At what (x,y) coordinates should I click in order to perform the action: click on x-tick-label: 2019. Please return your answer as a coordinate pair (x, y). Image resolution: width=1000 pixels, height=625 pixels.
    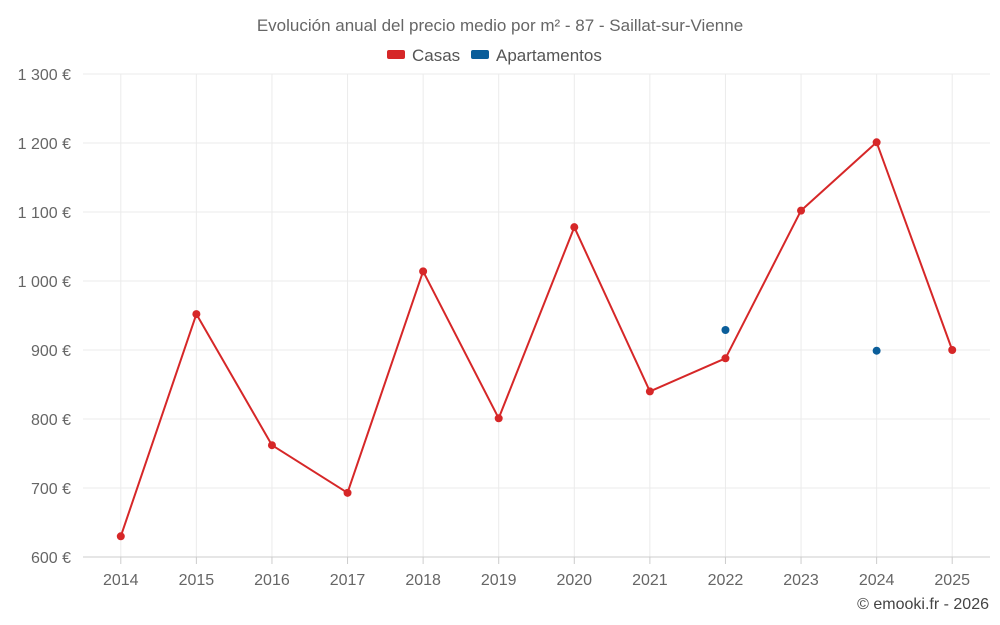
    Looking at the image, I should click on (499, 580).